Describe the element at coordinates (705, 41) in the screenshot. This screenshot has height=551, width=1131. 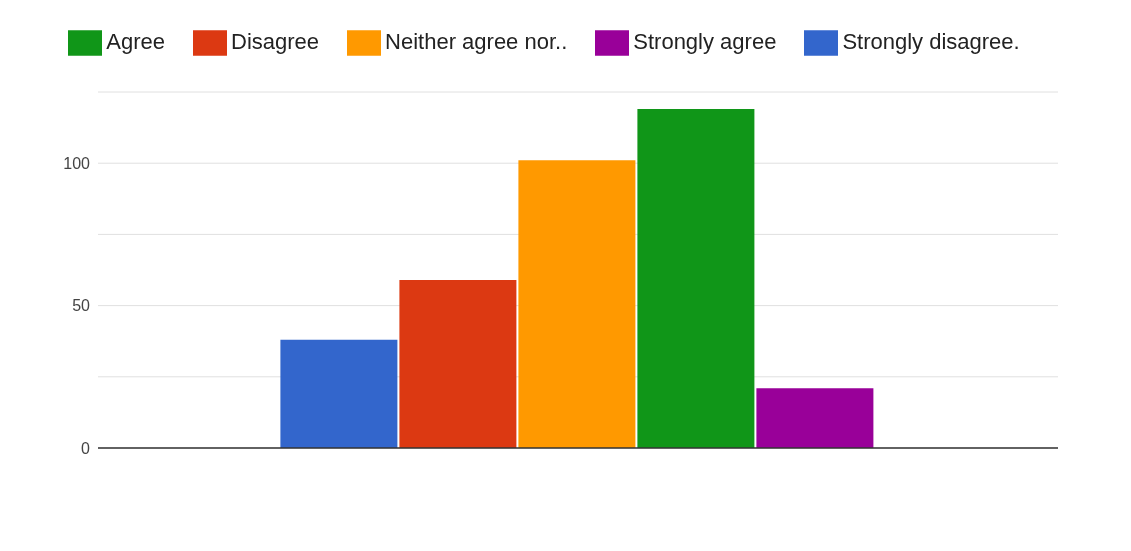
I see `legend-label: Strongly agree` at that location.